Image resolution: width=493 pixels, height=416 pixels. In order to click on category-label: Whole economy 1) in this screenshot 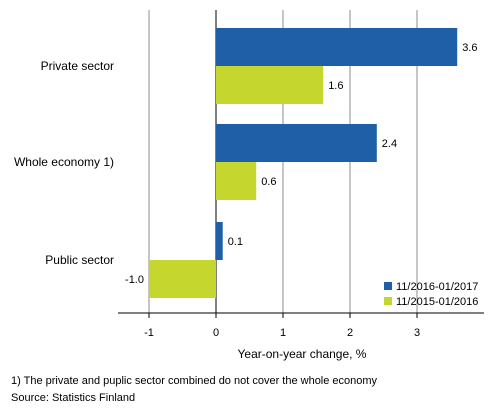, I will do `click(64, 162)`.